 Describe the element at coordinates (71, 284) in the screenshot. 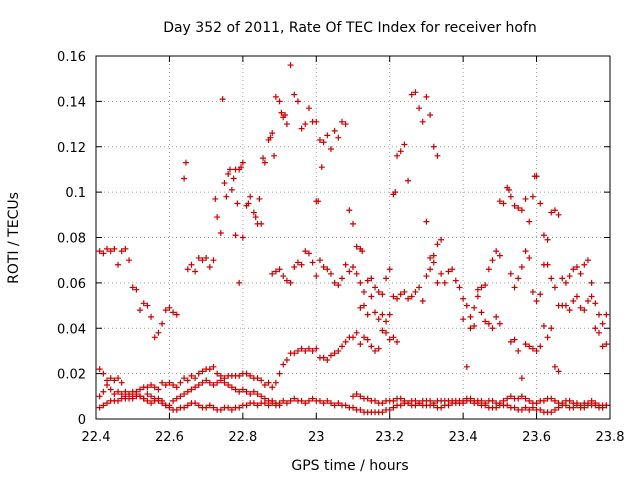

I see `y-tick-label: 0.06` at that location.